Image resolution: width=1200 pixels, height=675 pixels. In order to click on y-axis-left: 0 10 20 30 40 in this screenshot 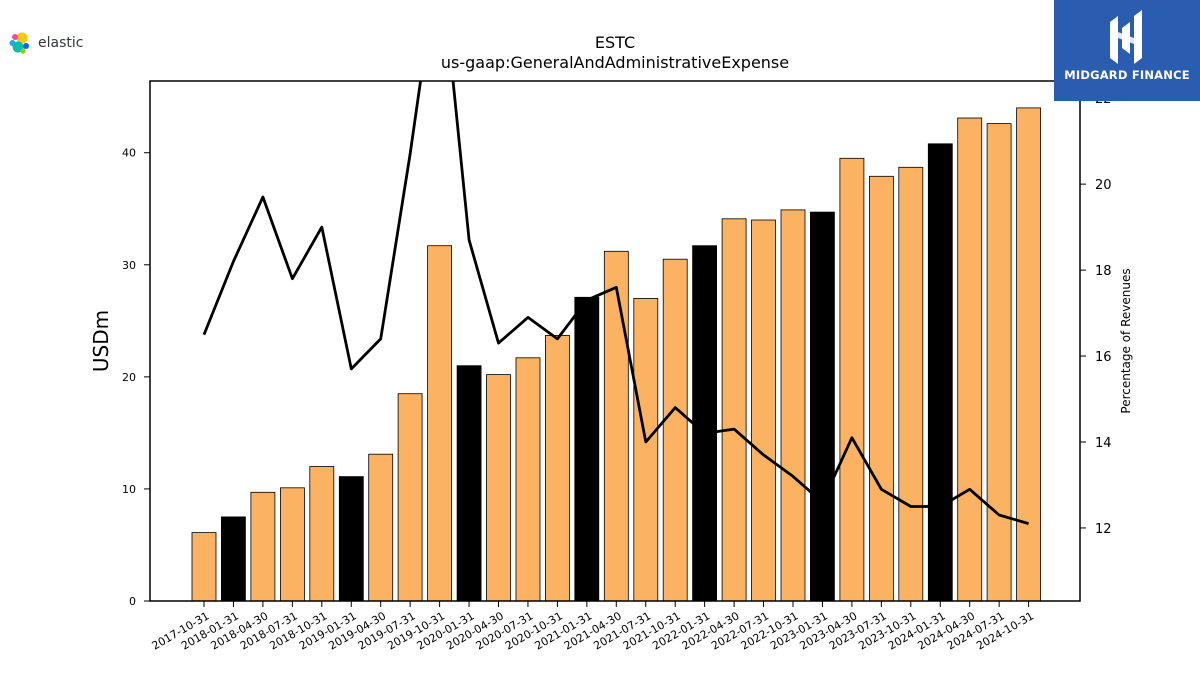, I will do `click(136, 377)`.